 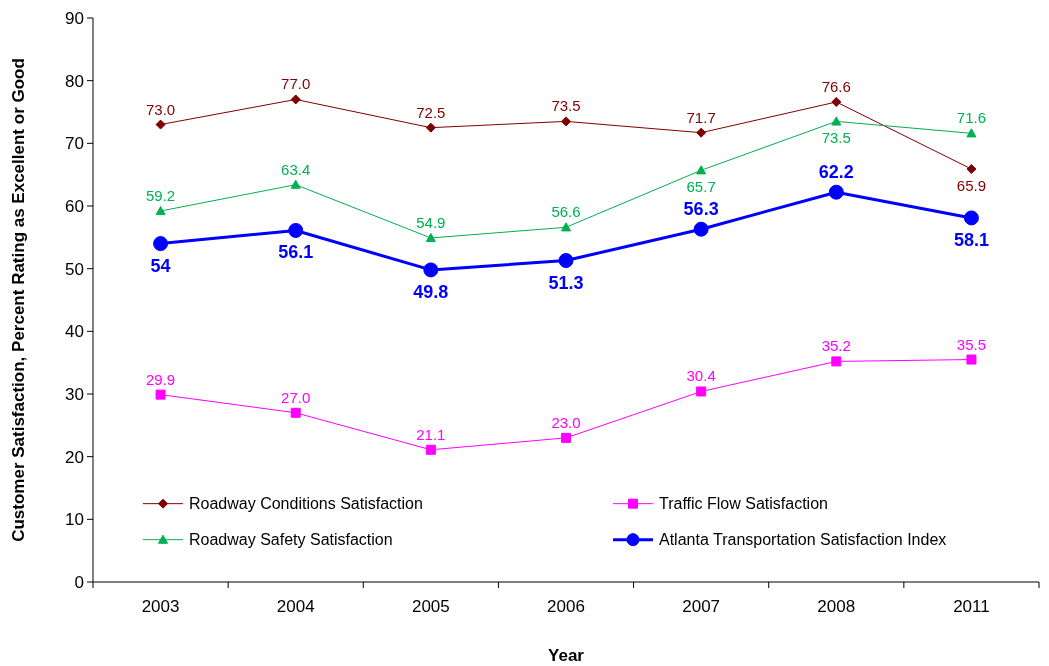 I want to click on legend-label: Traffic Flow Satisfaction, so click(x=743, y=504).